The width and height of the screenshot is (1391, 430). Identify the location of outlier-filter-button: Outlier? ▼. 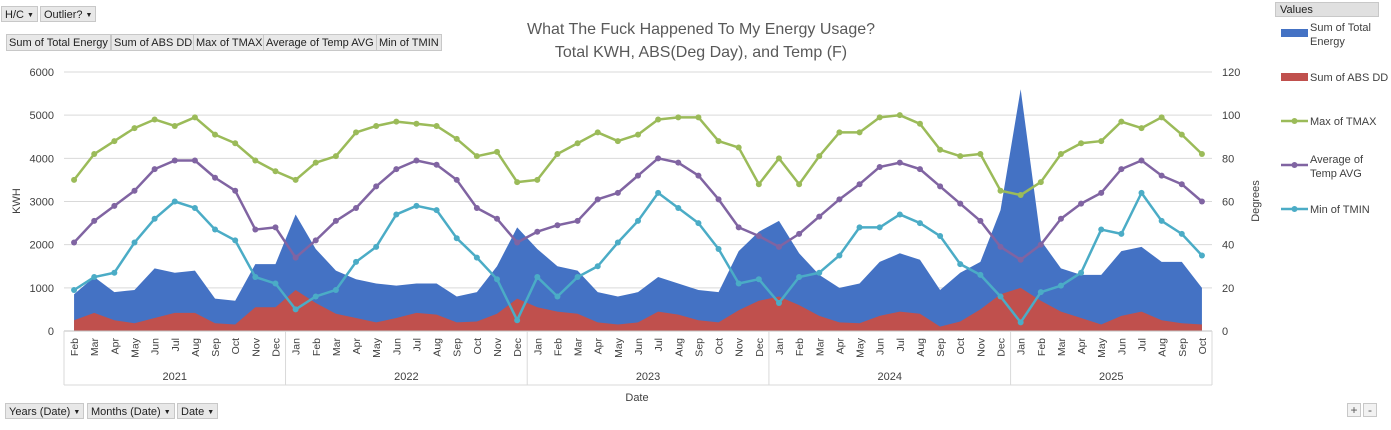
(68, 14).